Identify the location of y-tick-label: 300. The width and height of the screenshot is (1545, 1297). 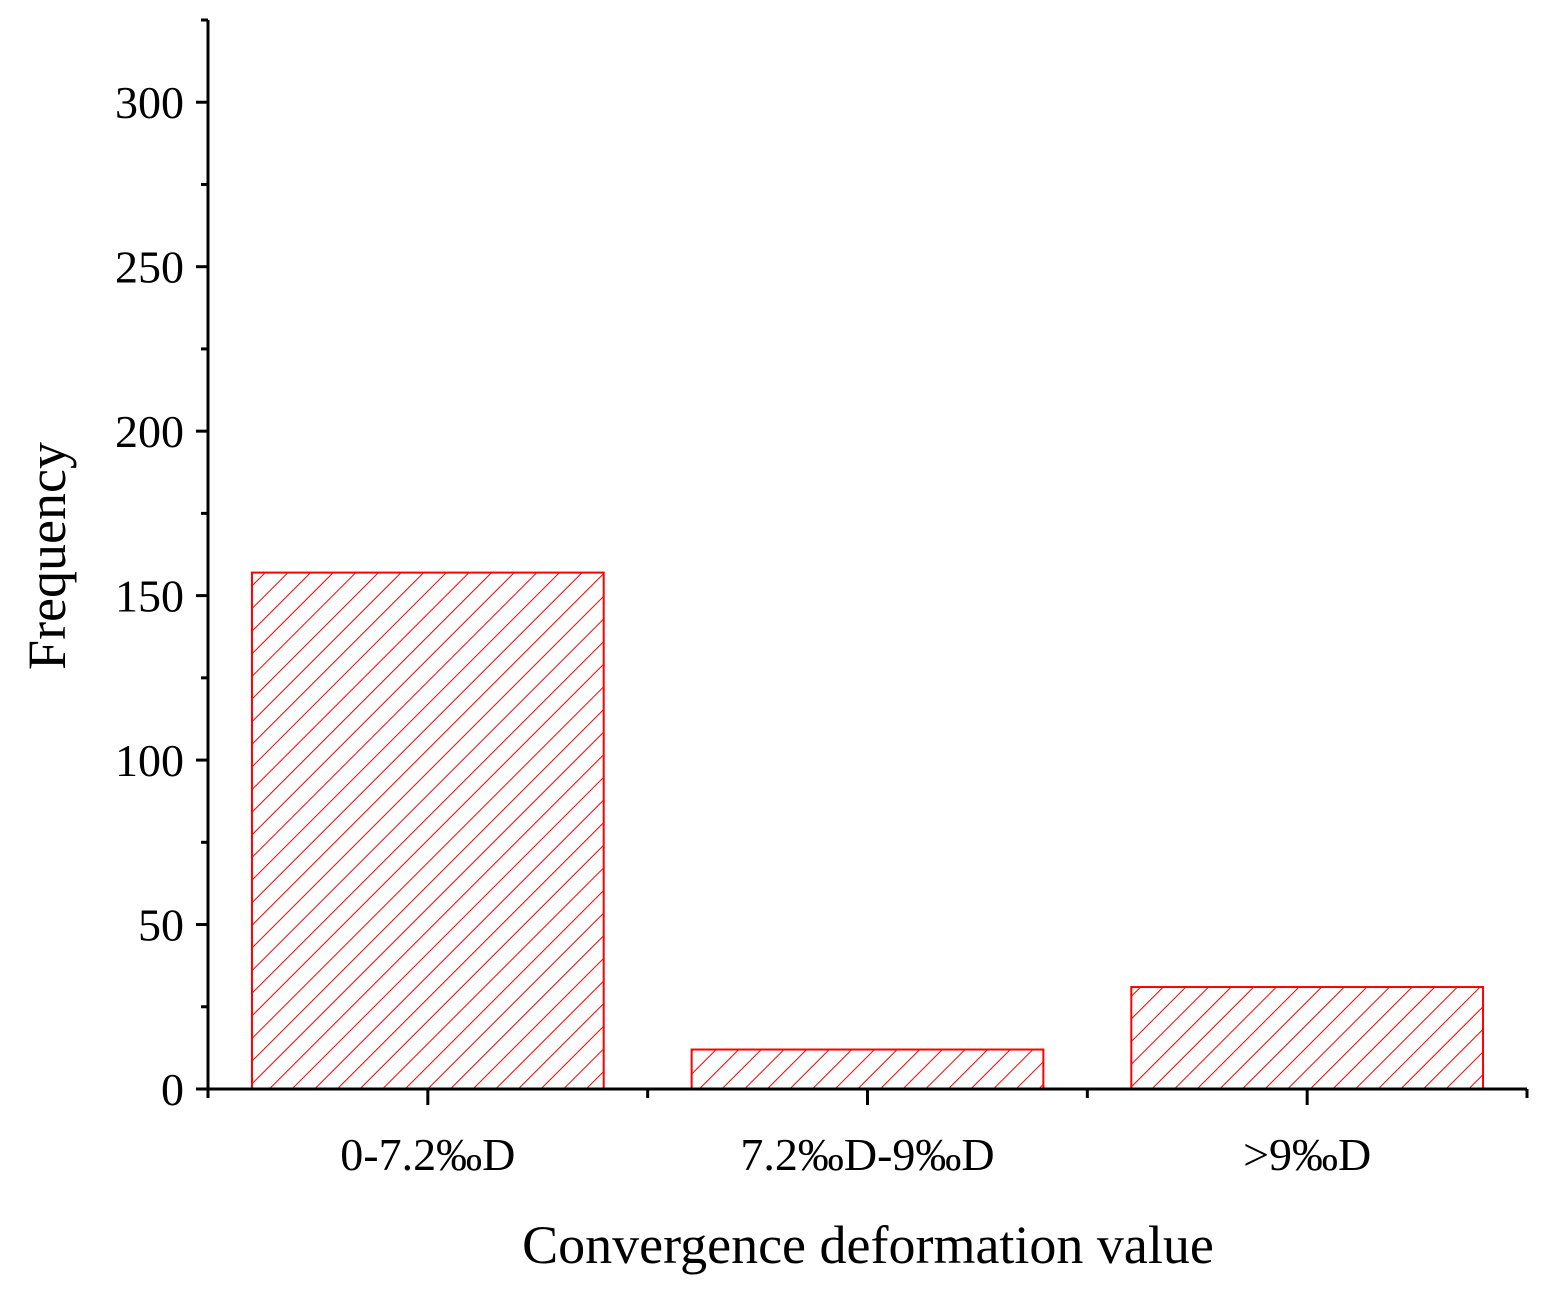
(149, 102).